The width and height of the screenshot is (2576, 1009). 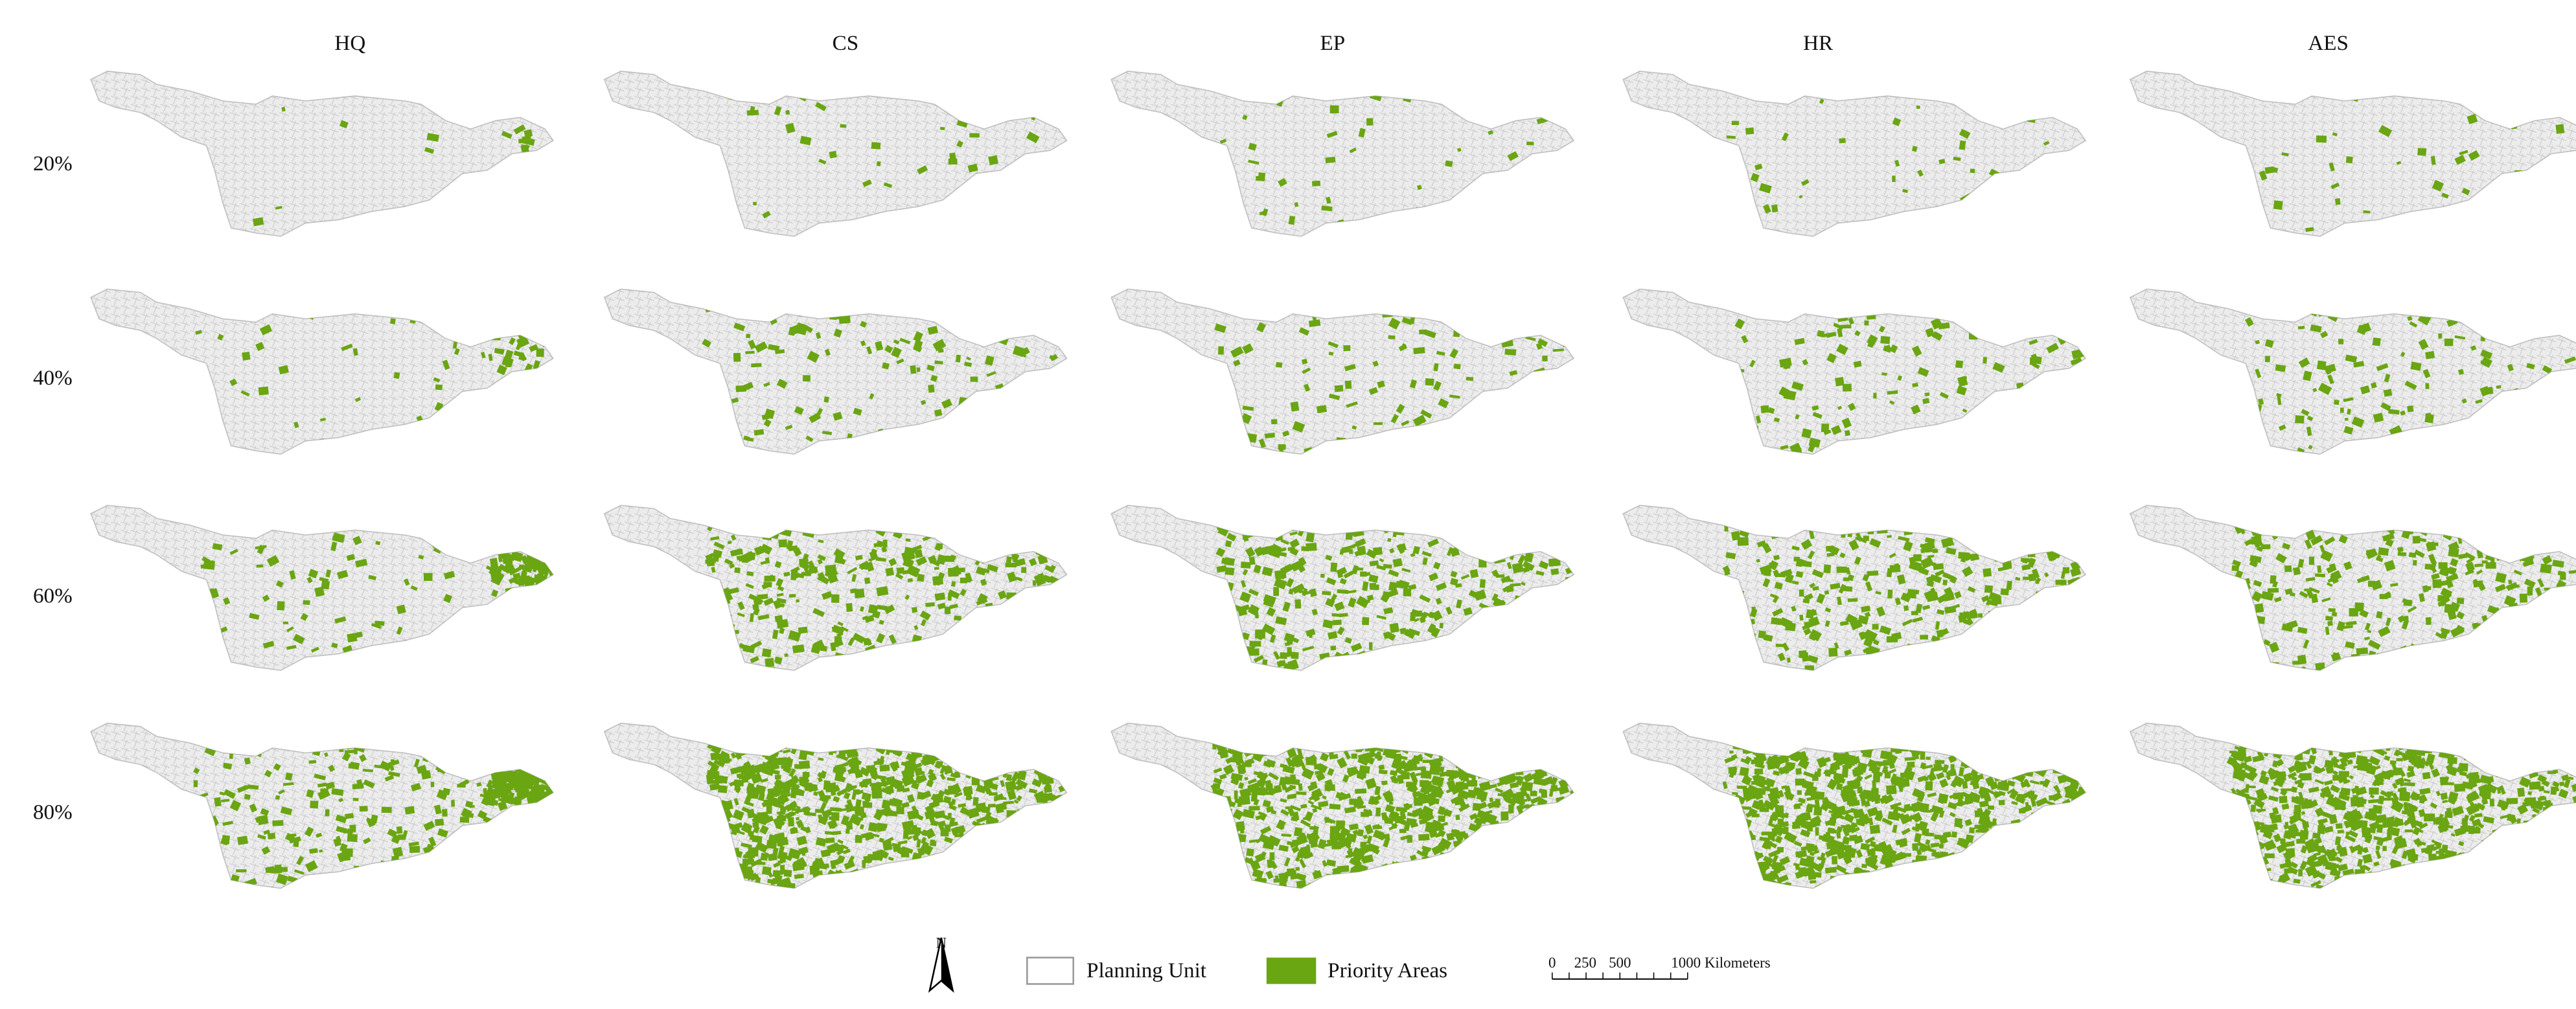 What do you see at coordinates (1854, 588) in the screenshot?
I see `map` at bounding box center [1854, 588].